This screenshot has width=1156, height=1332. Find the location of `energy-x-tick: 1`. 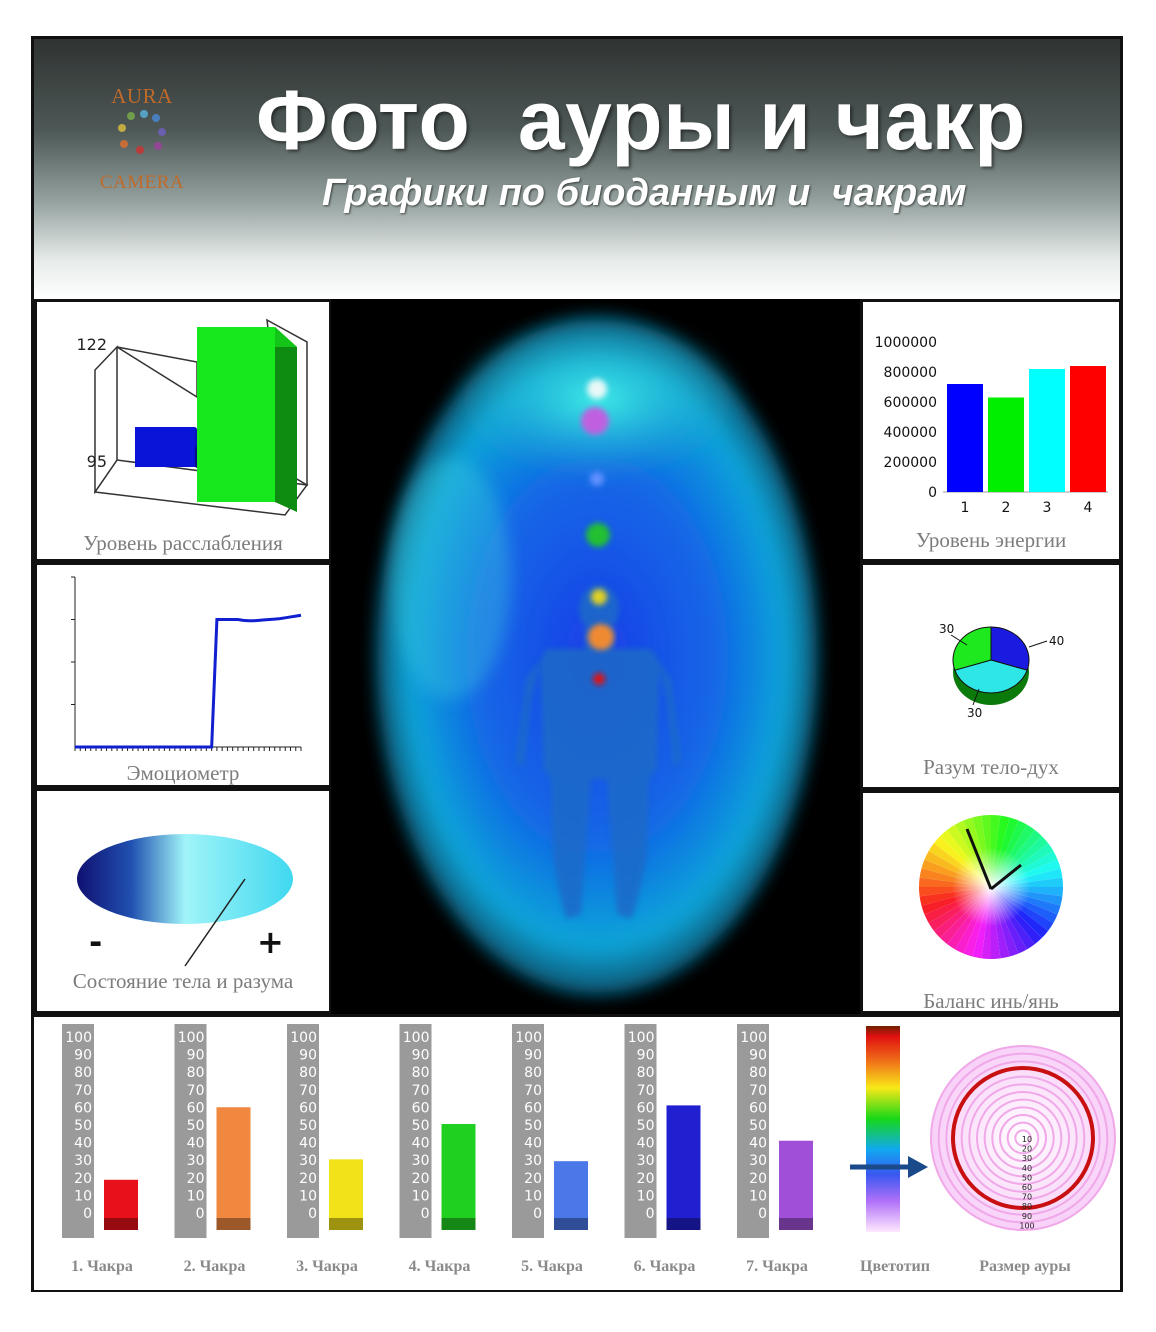

energy-x-tick: 1 is located at coordinates (965, 508).